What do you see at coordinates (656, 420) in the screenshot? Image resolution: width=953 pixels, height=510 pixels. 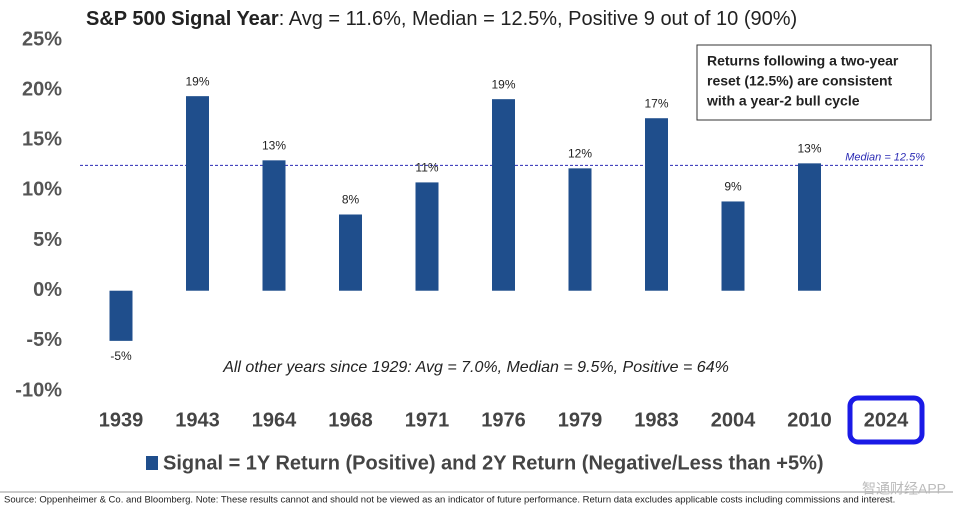 I see `x-tick-label: 1983` at bounding box center [656, 420].